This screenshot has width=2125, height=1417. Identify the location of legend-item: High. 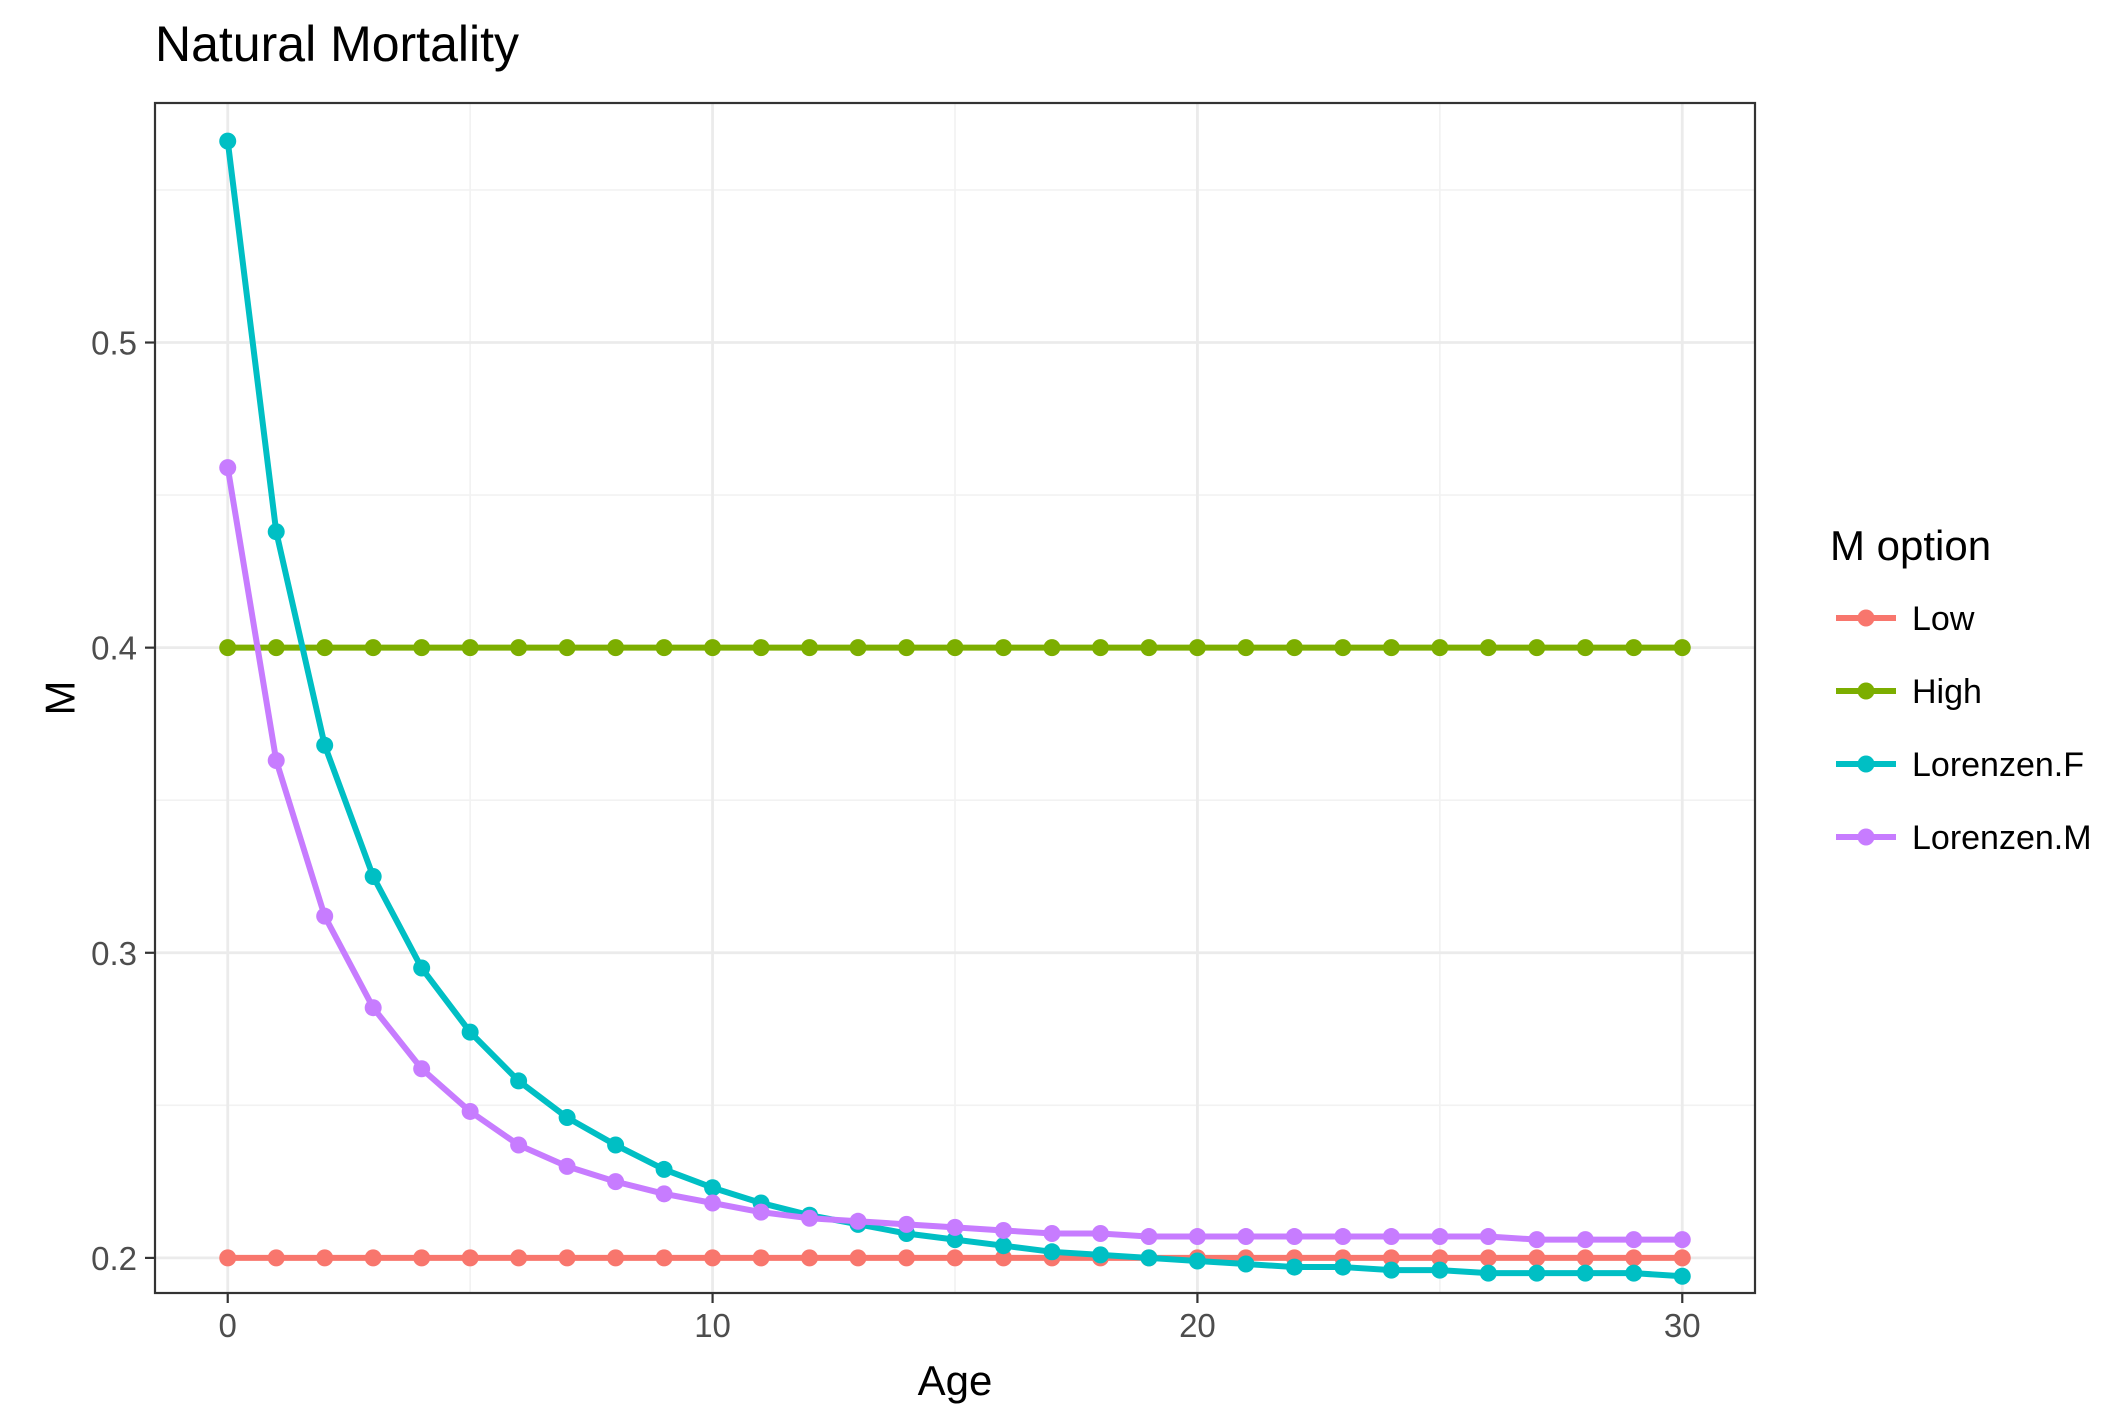
(1909, 692).